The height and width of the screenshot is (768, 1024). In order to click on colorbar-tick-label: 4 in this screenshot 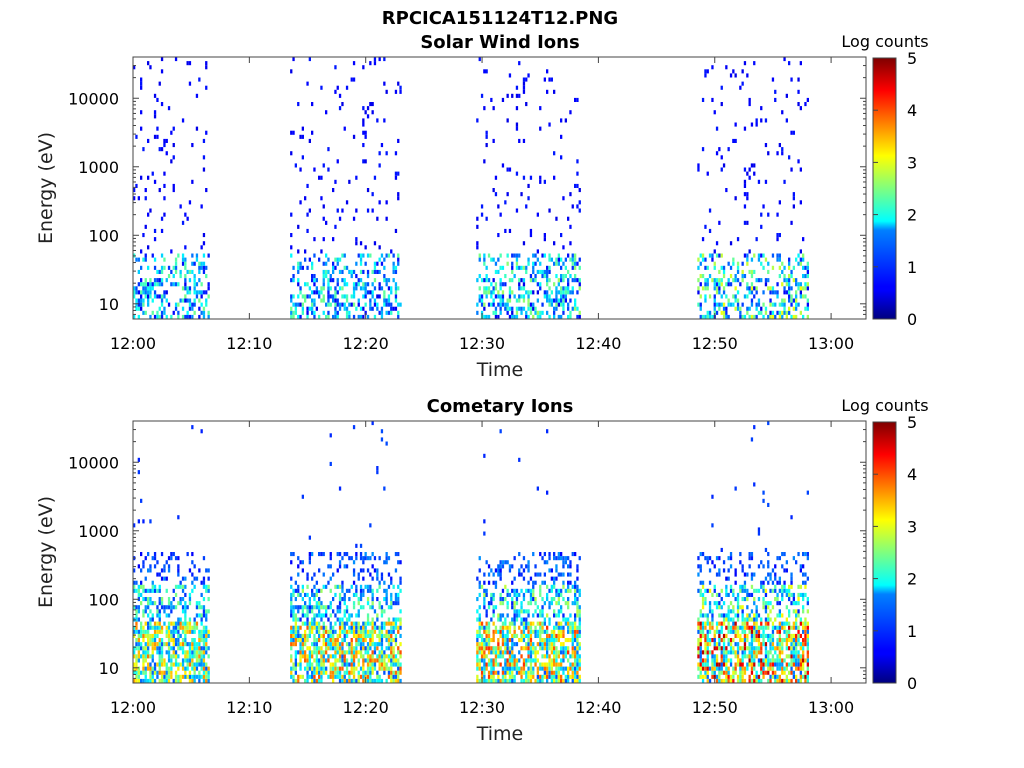, I will do `click(912, 110)`.